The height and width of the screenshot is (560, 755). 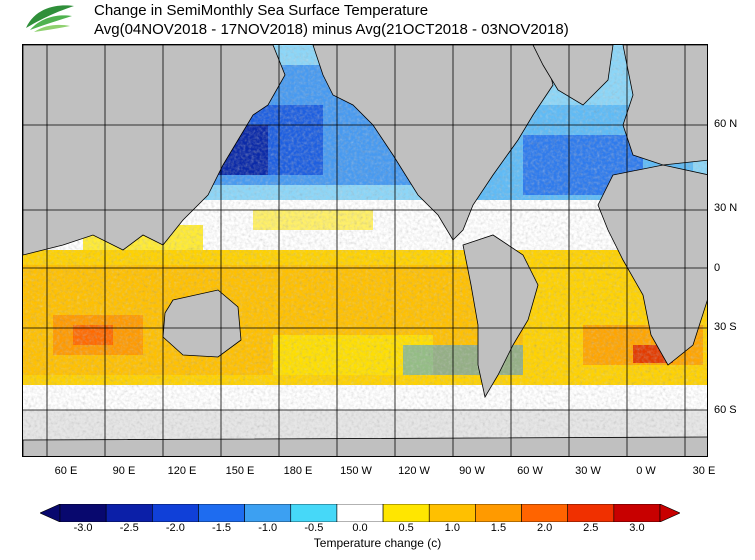 What do you see at coordinates (725, 327) in the screenshot?
I see `lat-label: 30 S` at bounding box center [725, 327].